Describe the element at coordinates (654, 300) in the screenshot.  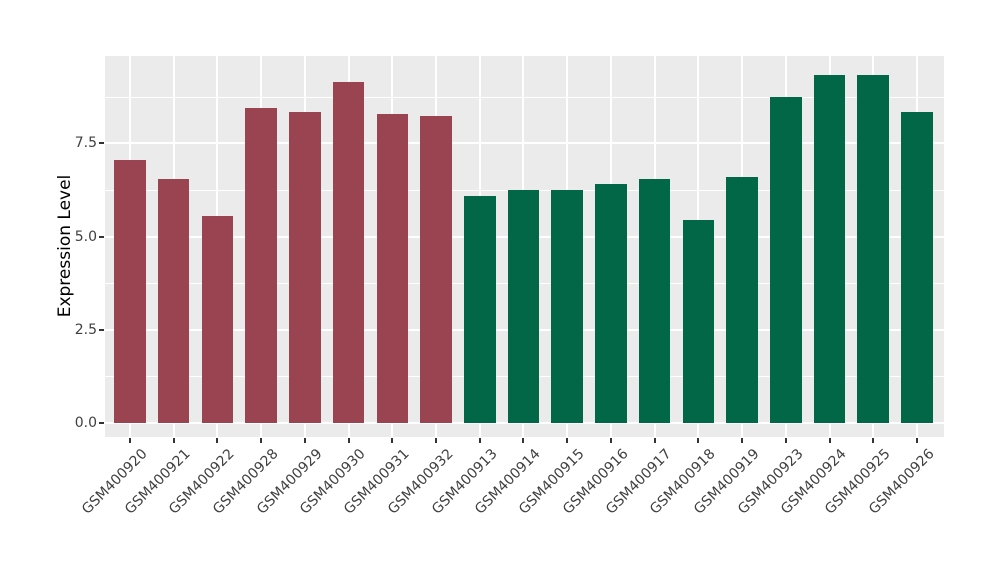
I see `bar-GSM400917` at that location.